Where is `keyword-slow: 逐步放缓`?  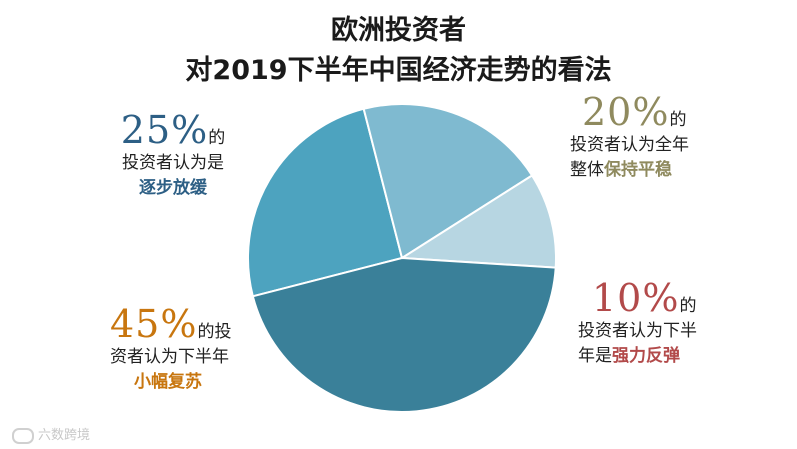
keyword-slow: 逐步放缓 is located at coordinates (173, 188).